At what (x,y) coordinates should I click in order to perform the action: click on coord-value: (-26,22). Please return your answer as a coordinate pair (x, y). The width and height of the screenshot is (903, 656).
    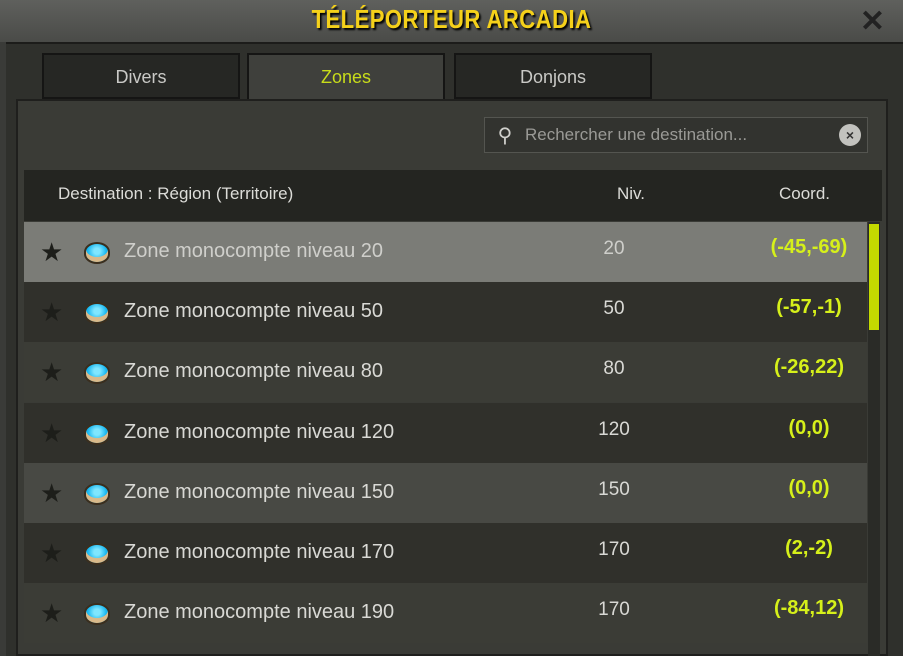
    Looking at the image, I should click on (809, 367).